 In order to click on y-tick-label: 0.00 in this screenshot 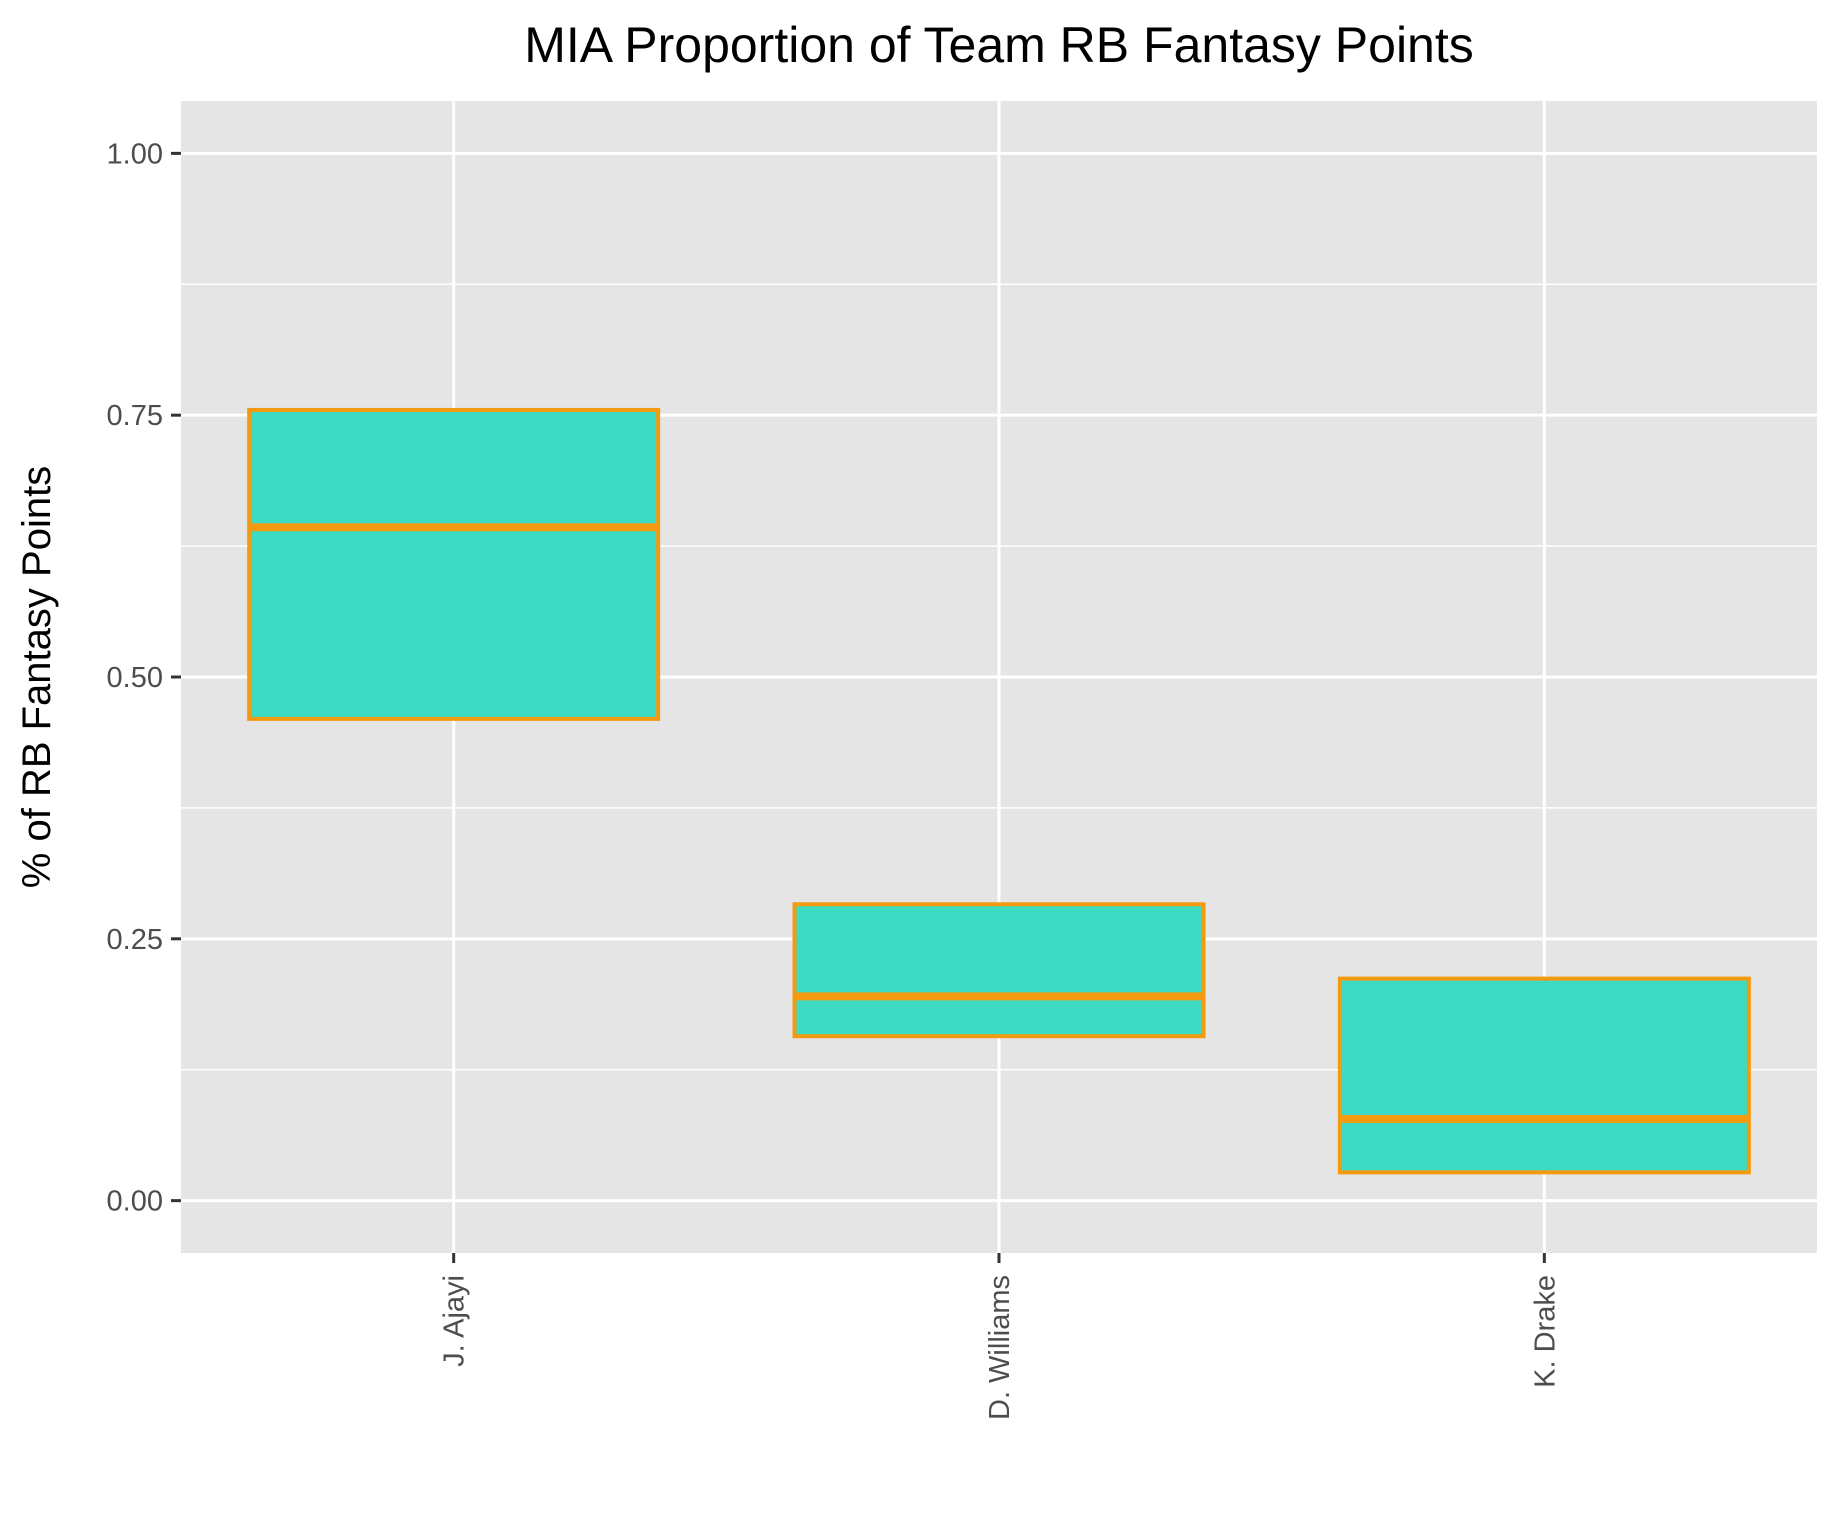, I will do `click(135, 1202)`.